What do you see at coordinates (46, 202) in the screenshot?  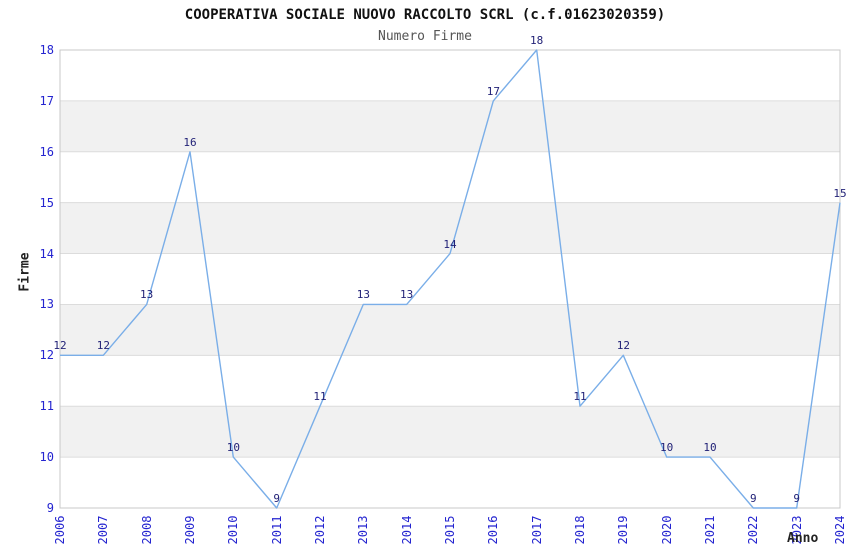 I see `y-tick-label: 15` at bounding box center [46, 202].